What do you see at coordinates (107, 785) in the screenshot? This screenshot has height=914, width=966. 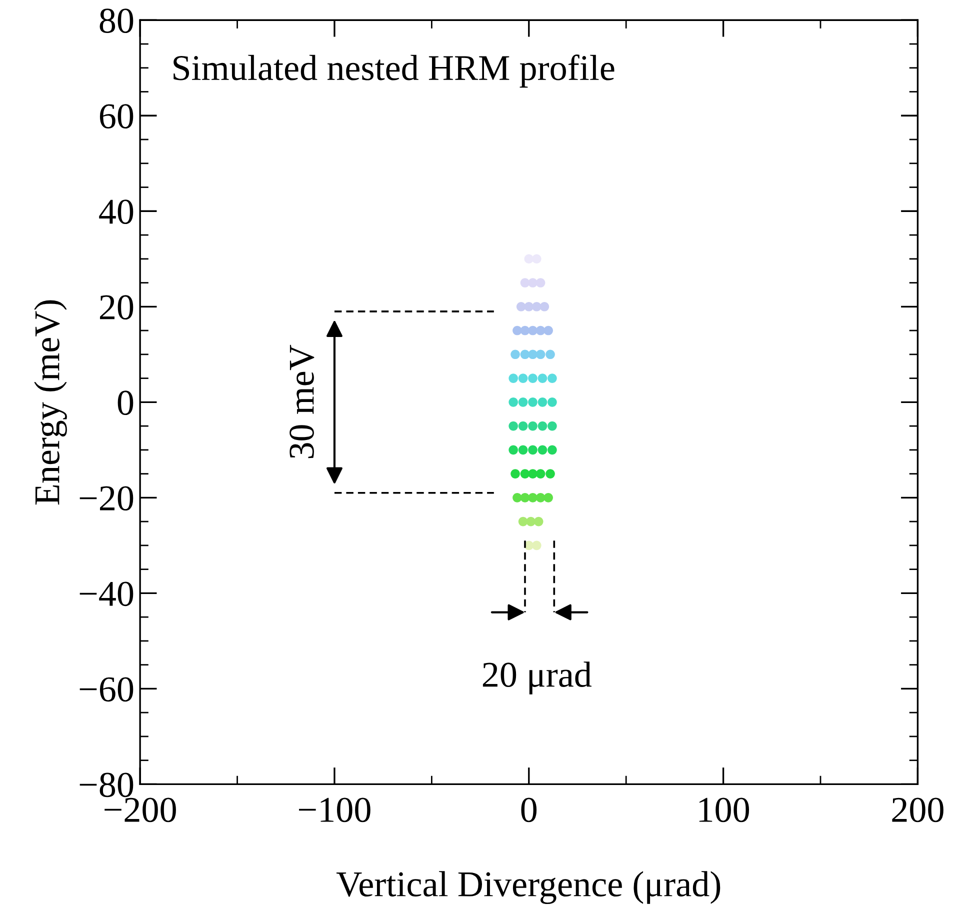 I see `y-tick-label: −80` at bounding box center [107, 785].